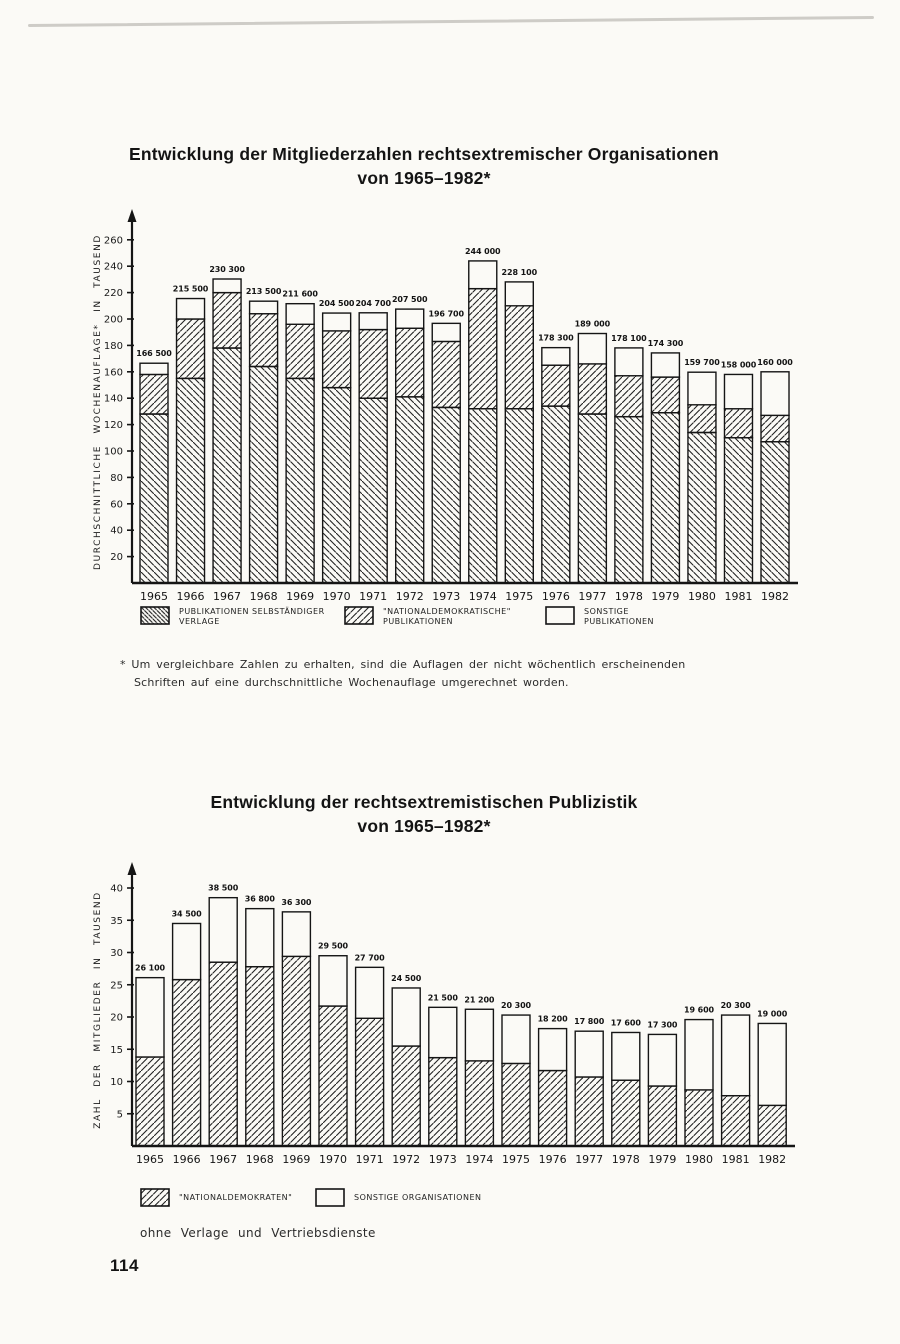 This screenshot has height=1344, width=900. What do you see at coordinates (738, 596) in the screenshot?
I see `x-tick-label: 1981` at bounding box center [738, 596].